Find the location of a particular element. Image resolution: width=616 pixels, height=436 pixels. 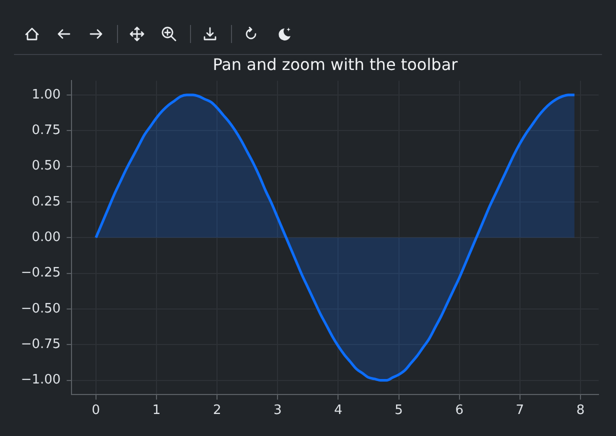

x-tick-label: 3 is located at coordinates (278, 410).